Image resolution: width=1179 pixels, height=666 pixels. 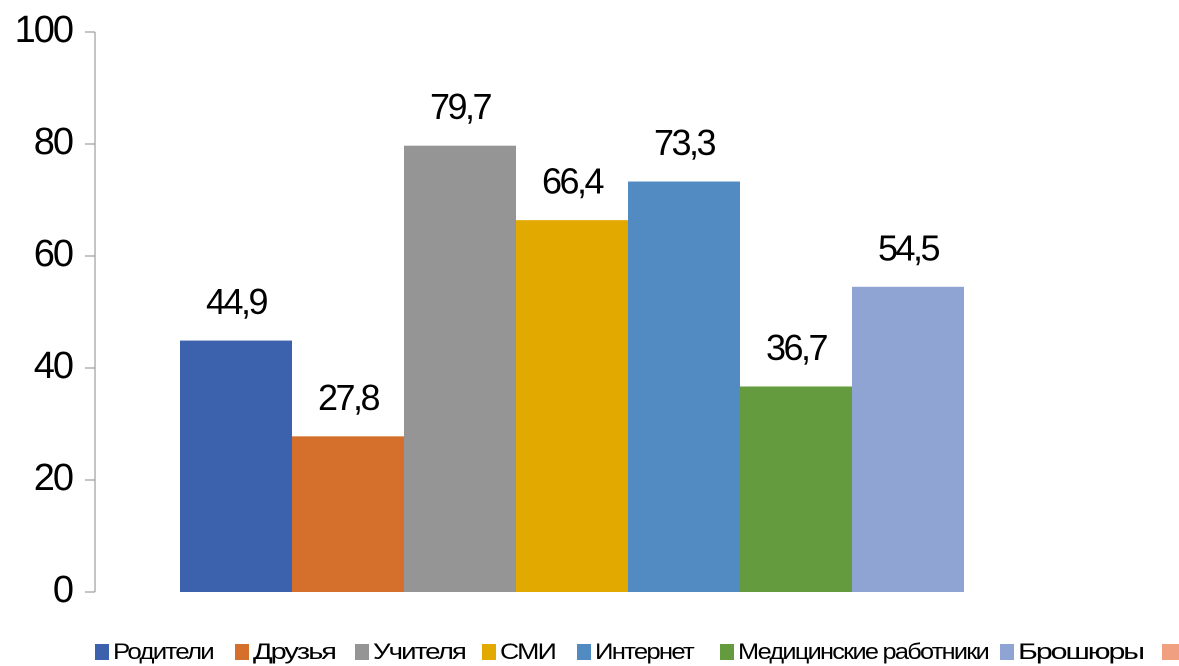 What do you see at coordinates (63, 590) in the screenshot?
I see `y-tick-label: 0` at bounding box center [63, 590].